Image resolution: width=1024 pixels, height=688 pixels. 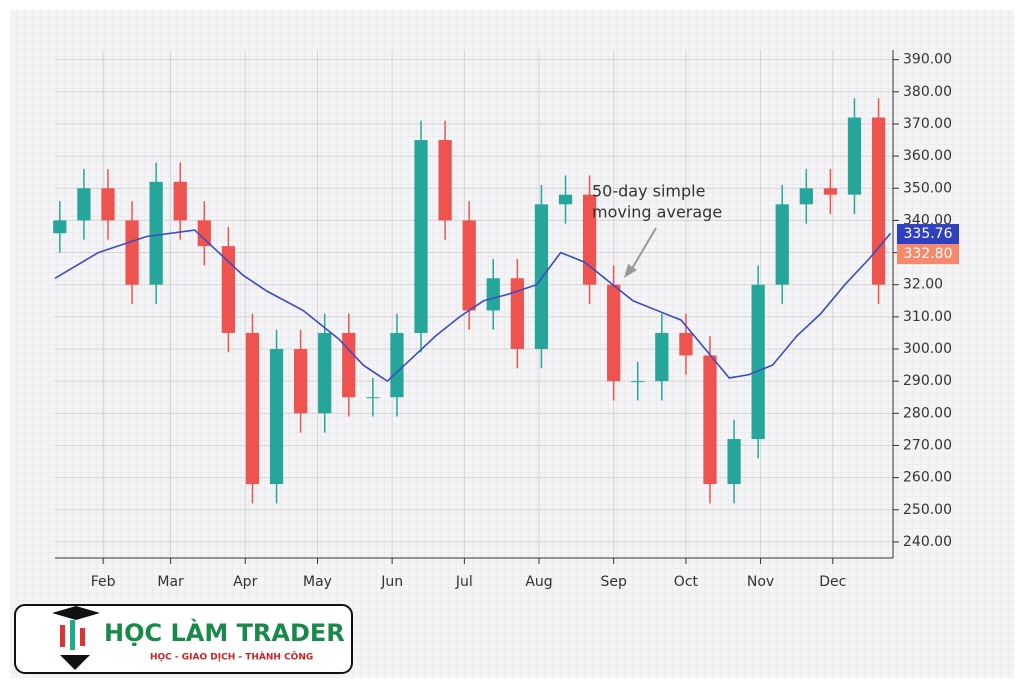 I want to click on price-label: 332.80, so click(x=928, y=254).